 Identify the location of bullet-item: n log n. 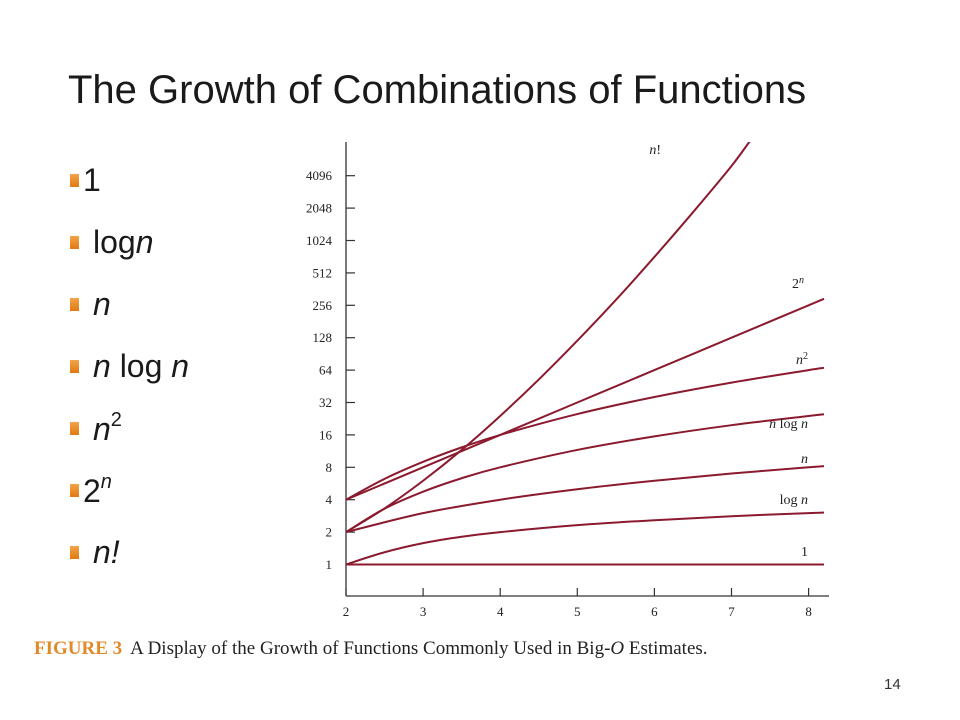
(129, 366).